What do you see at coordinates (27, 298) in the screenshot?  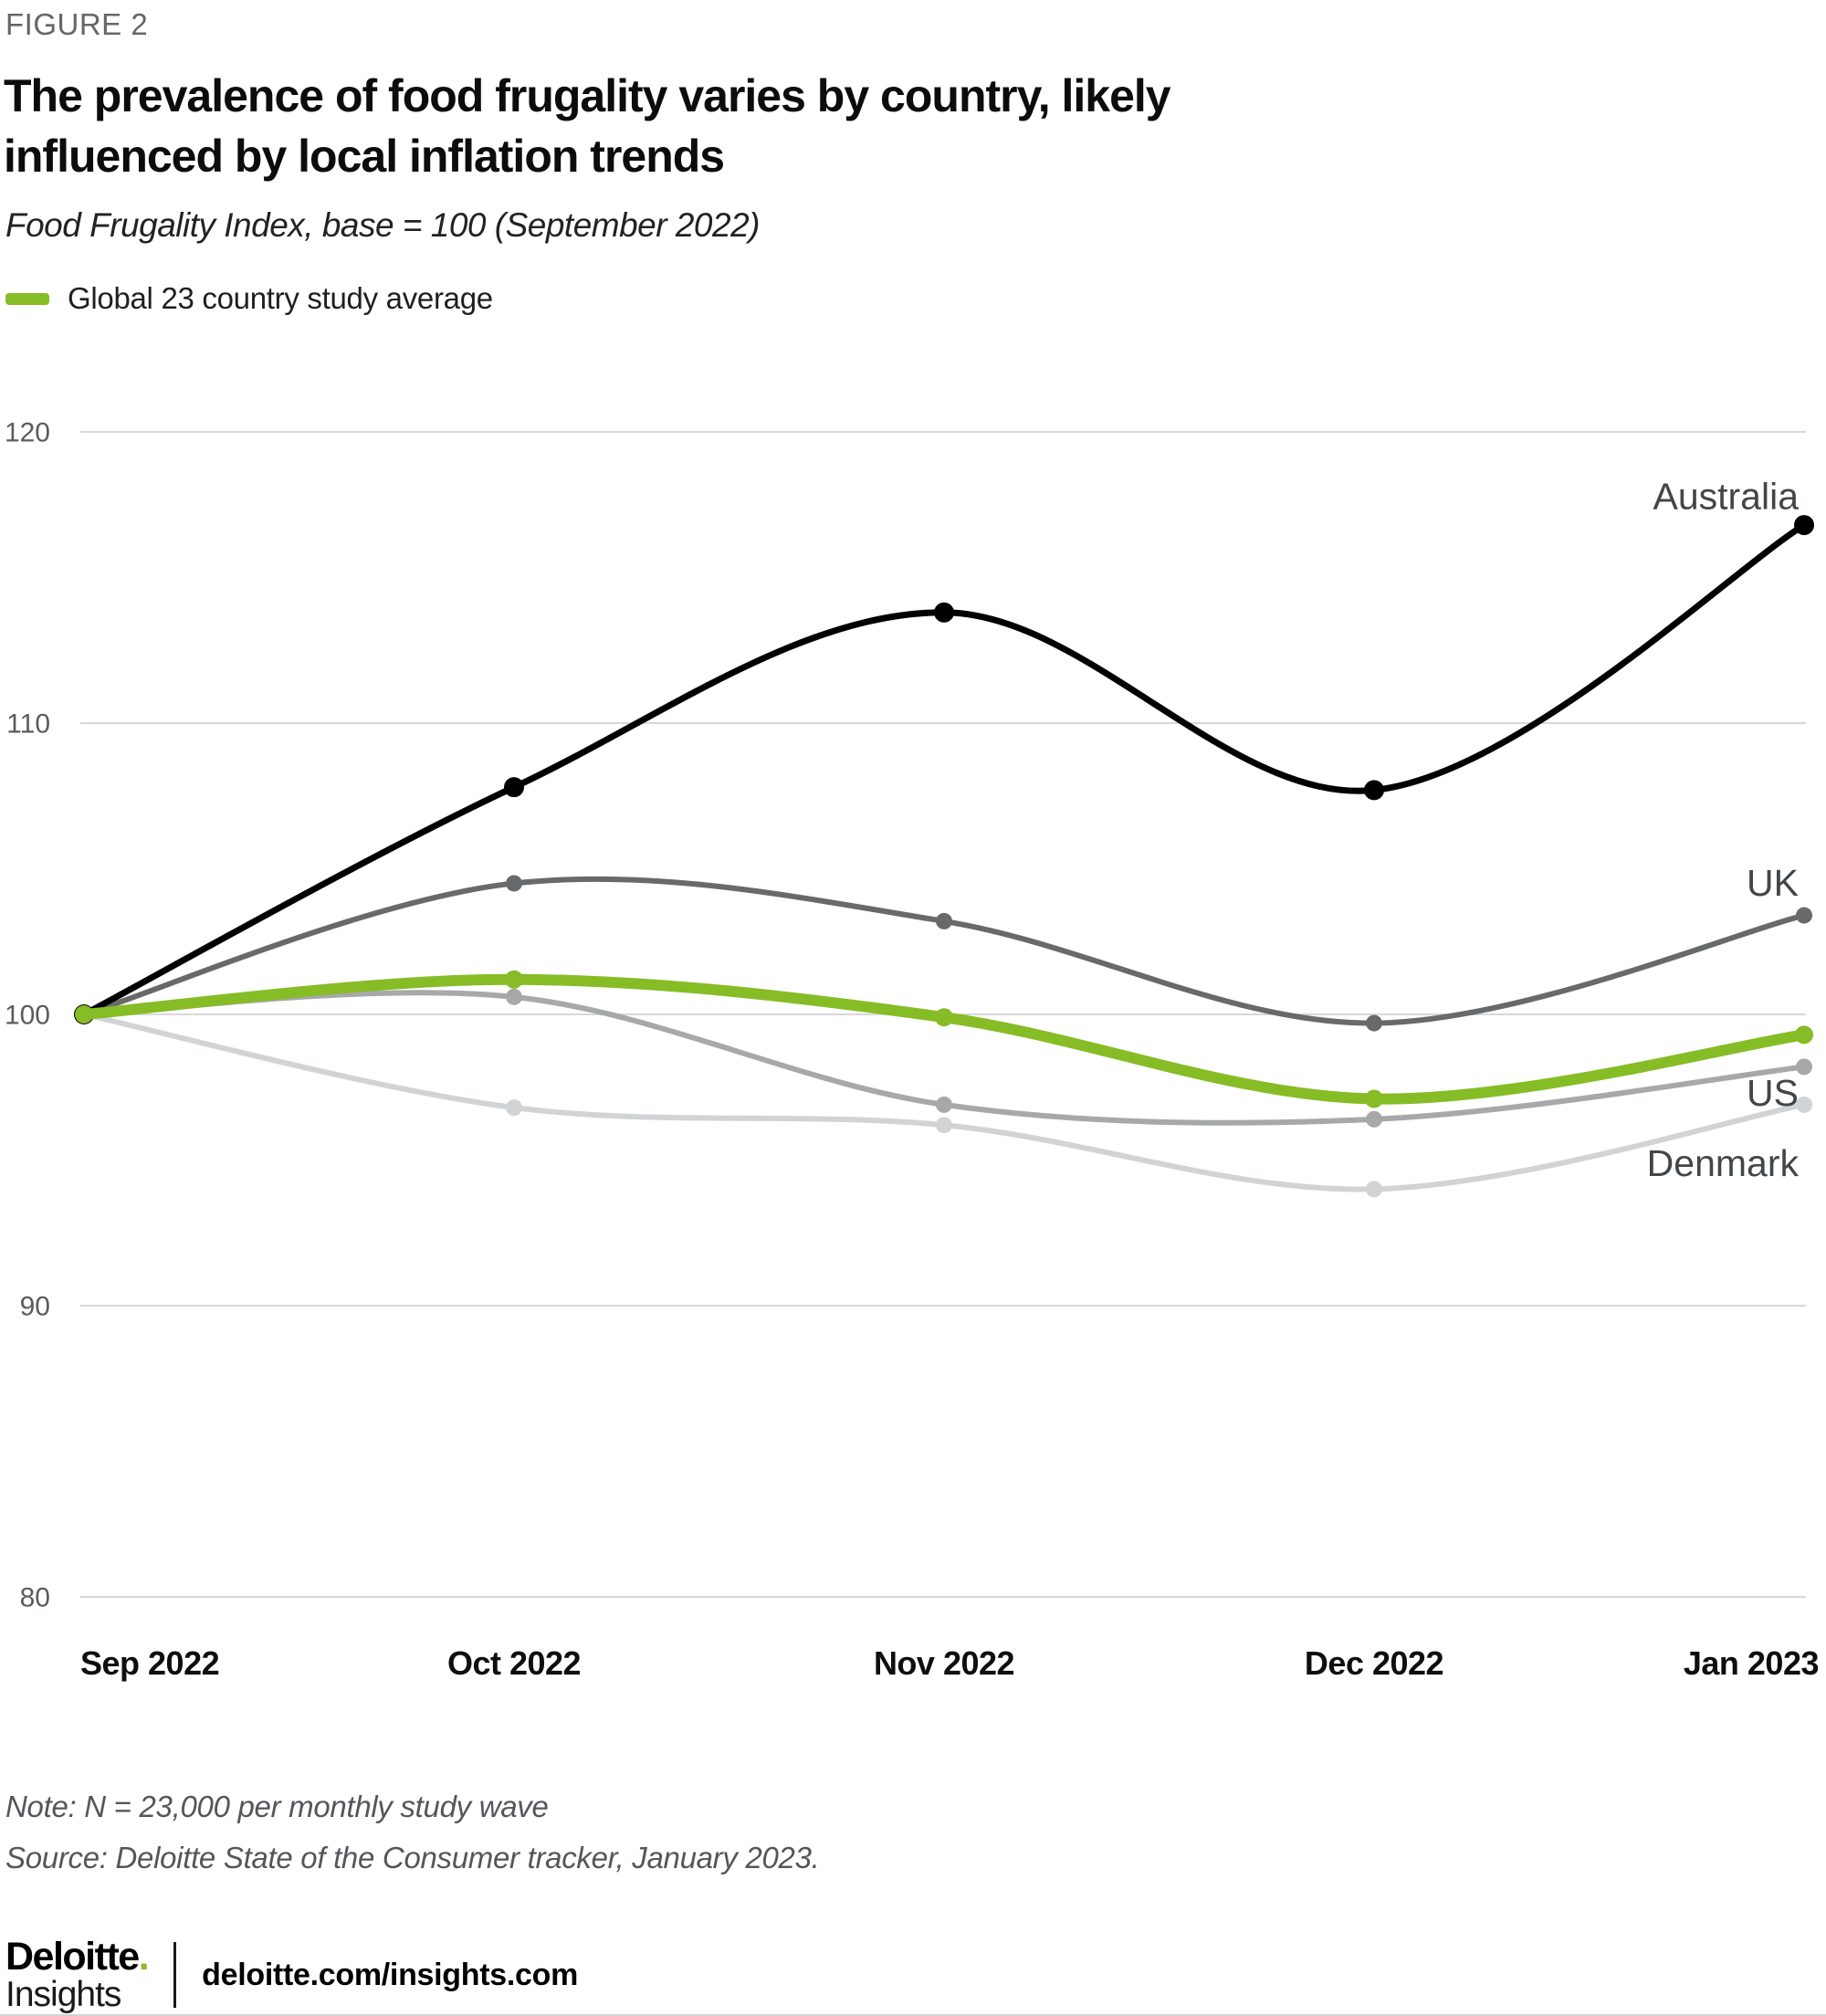 I see `legend-swatch` at bounding box center [27, 298].